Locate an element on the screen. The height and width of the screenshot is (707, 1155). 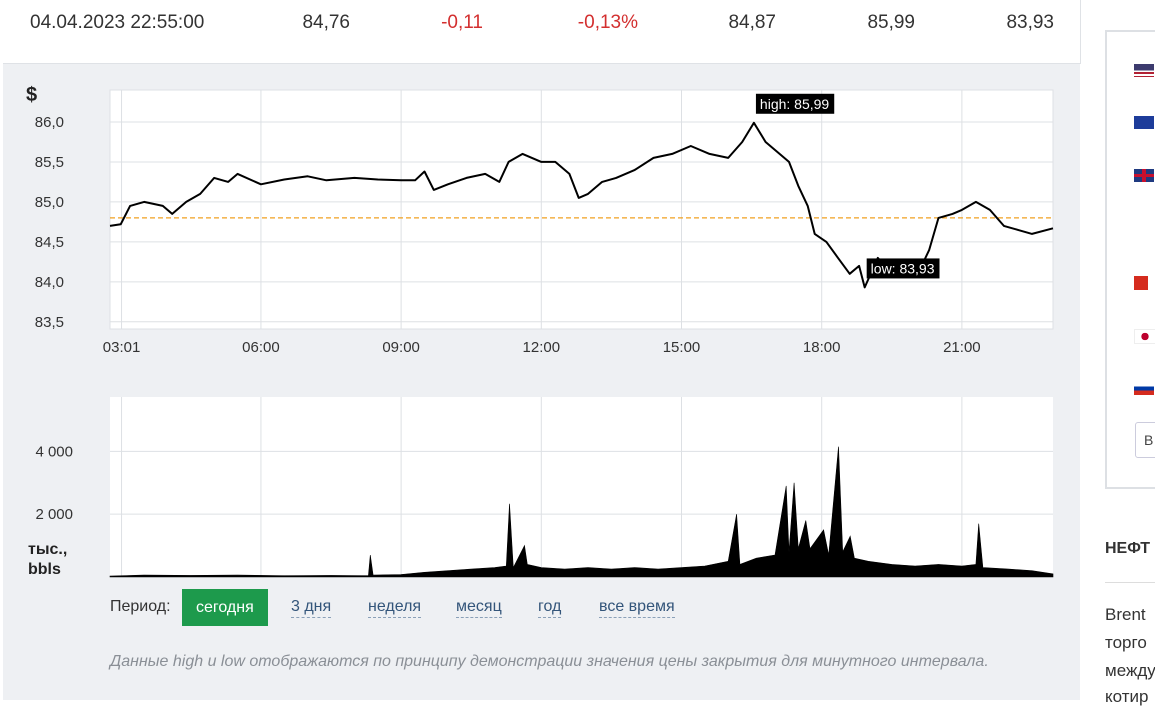
y-axis-label: $ is located at coordinates (31, 95).